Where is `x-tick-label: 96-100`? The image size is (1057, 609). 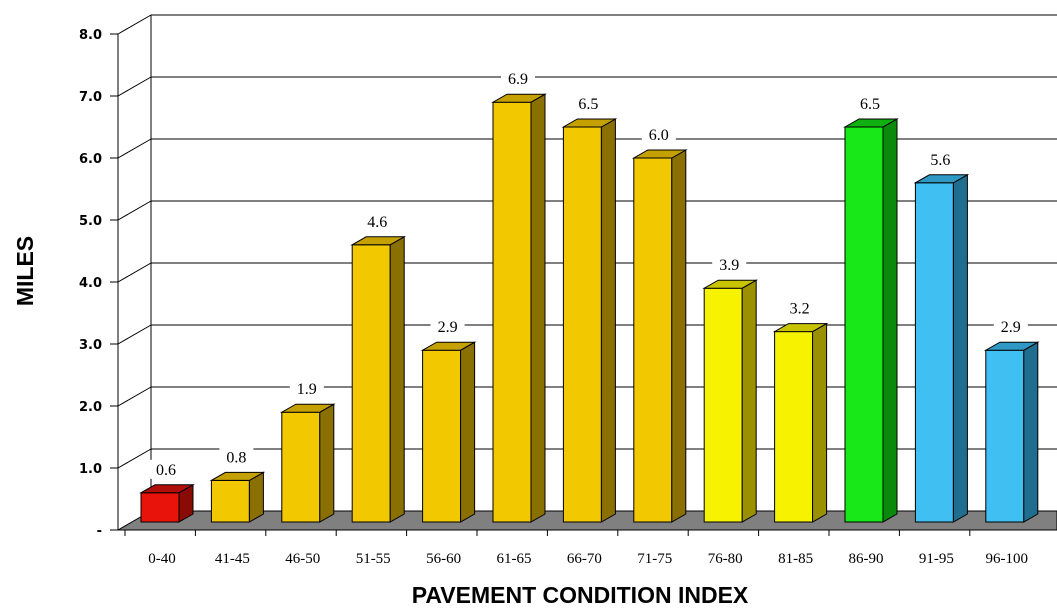
x-tick-label: 96-100 is located at coordinates (1007, 559).